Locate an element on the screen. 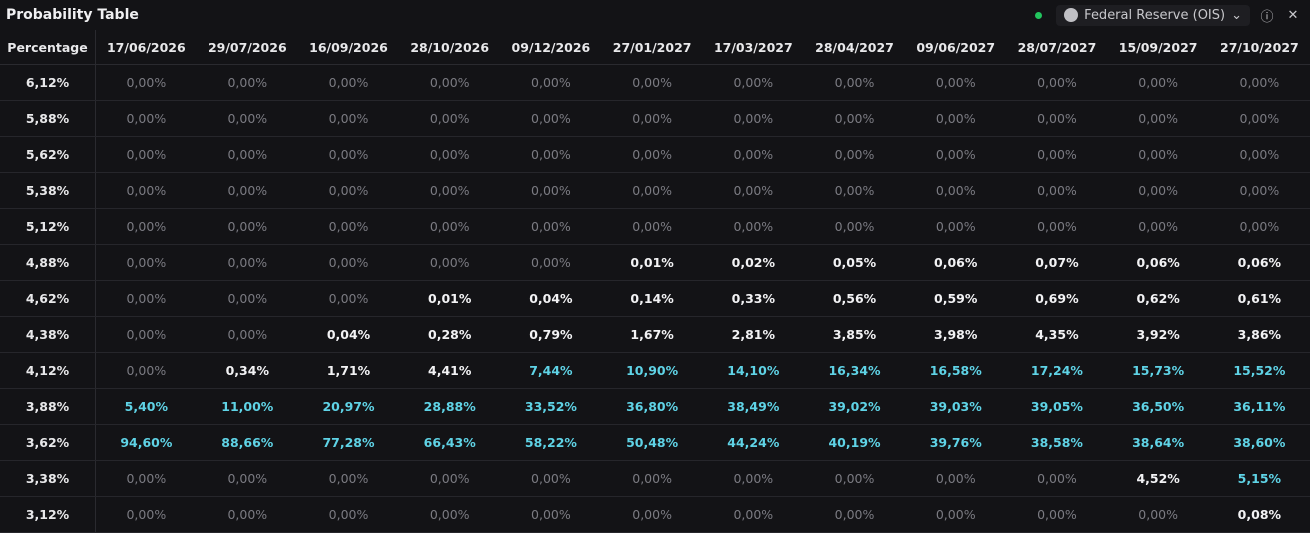 This screenshot has width=1310, height=533. probability-cell: 3,92% is located at coordinates (1158, 334).